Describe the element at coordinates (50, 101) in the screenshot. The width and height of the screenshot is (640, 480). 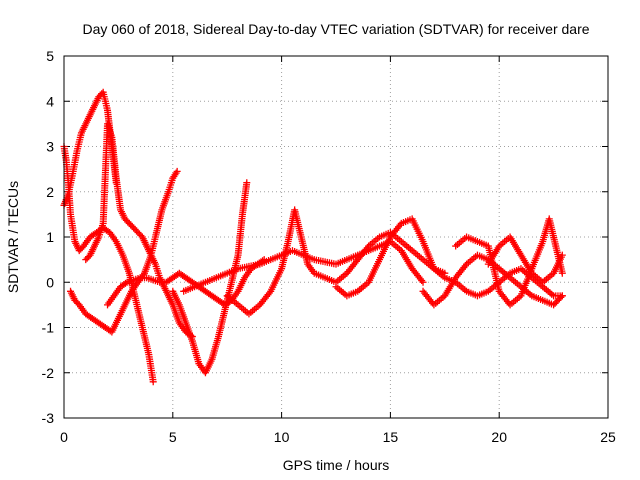
I see `y-tick-label: 4` at that location.